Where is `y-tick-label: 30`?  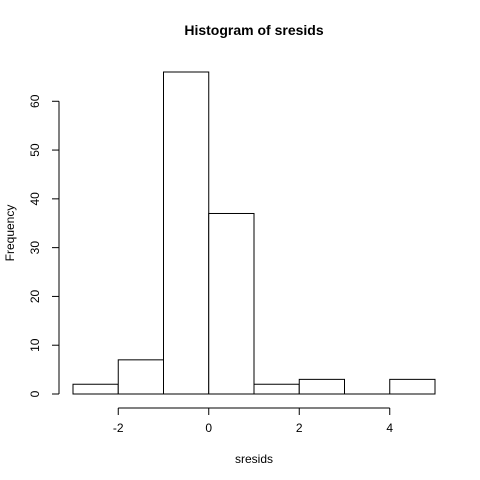
y-tick-label: 30 is located at coordinates (35, 248).